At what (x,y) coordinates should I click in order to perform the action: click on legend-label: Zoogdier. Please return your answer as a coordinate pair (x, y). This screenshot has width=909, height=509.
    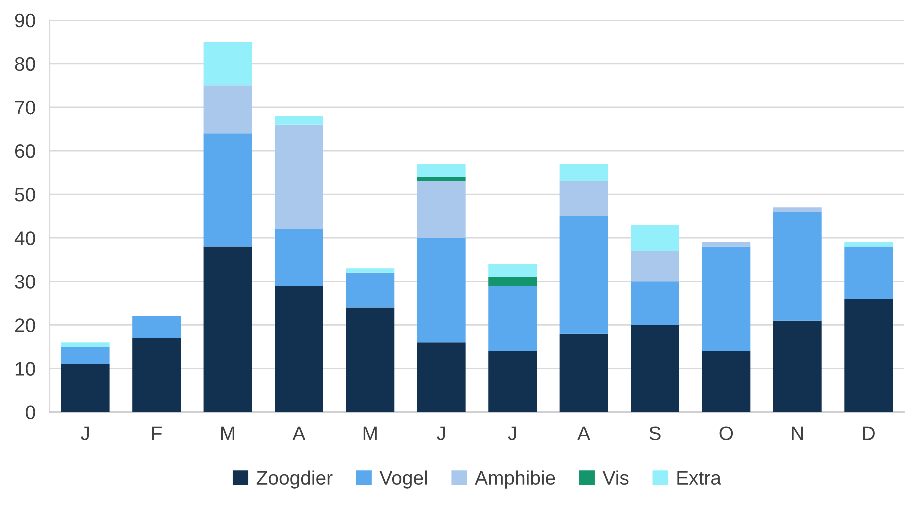
    Looking at the image, I should click on (294, 479).